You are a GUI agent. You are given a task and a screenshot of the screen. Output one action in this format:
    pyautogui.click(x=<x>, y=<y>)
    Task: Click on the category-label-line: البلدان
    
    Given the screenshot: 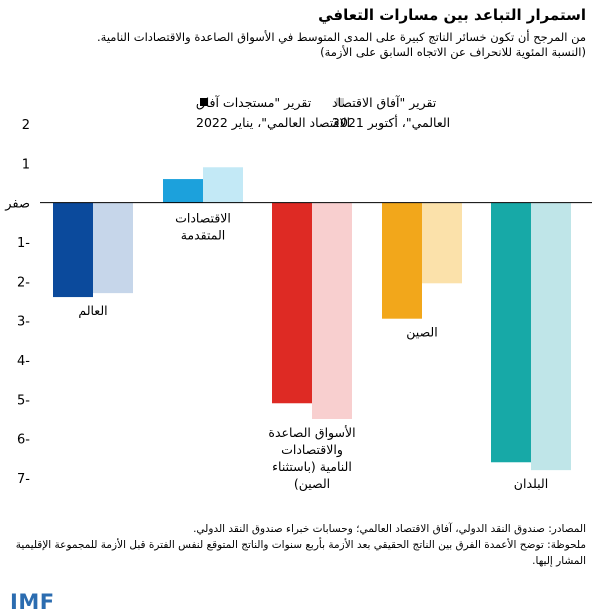 What is the action you would take?
    pyautogui.click(x=531, y=483)
    